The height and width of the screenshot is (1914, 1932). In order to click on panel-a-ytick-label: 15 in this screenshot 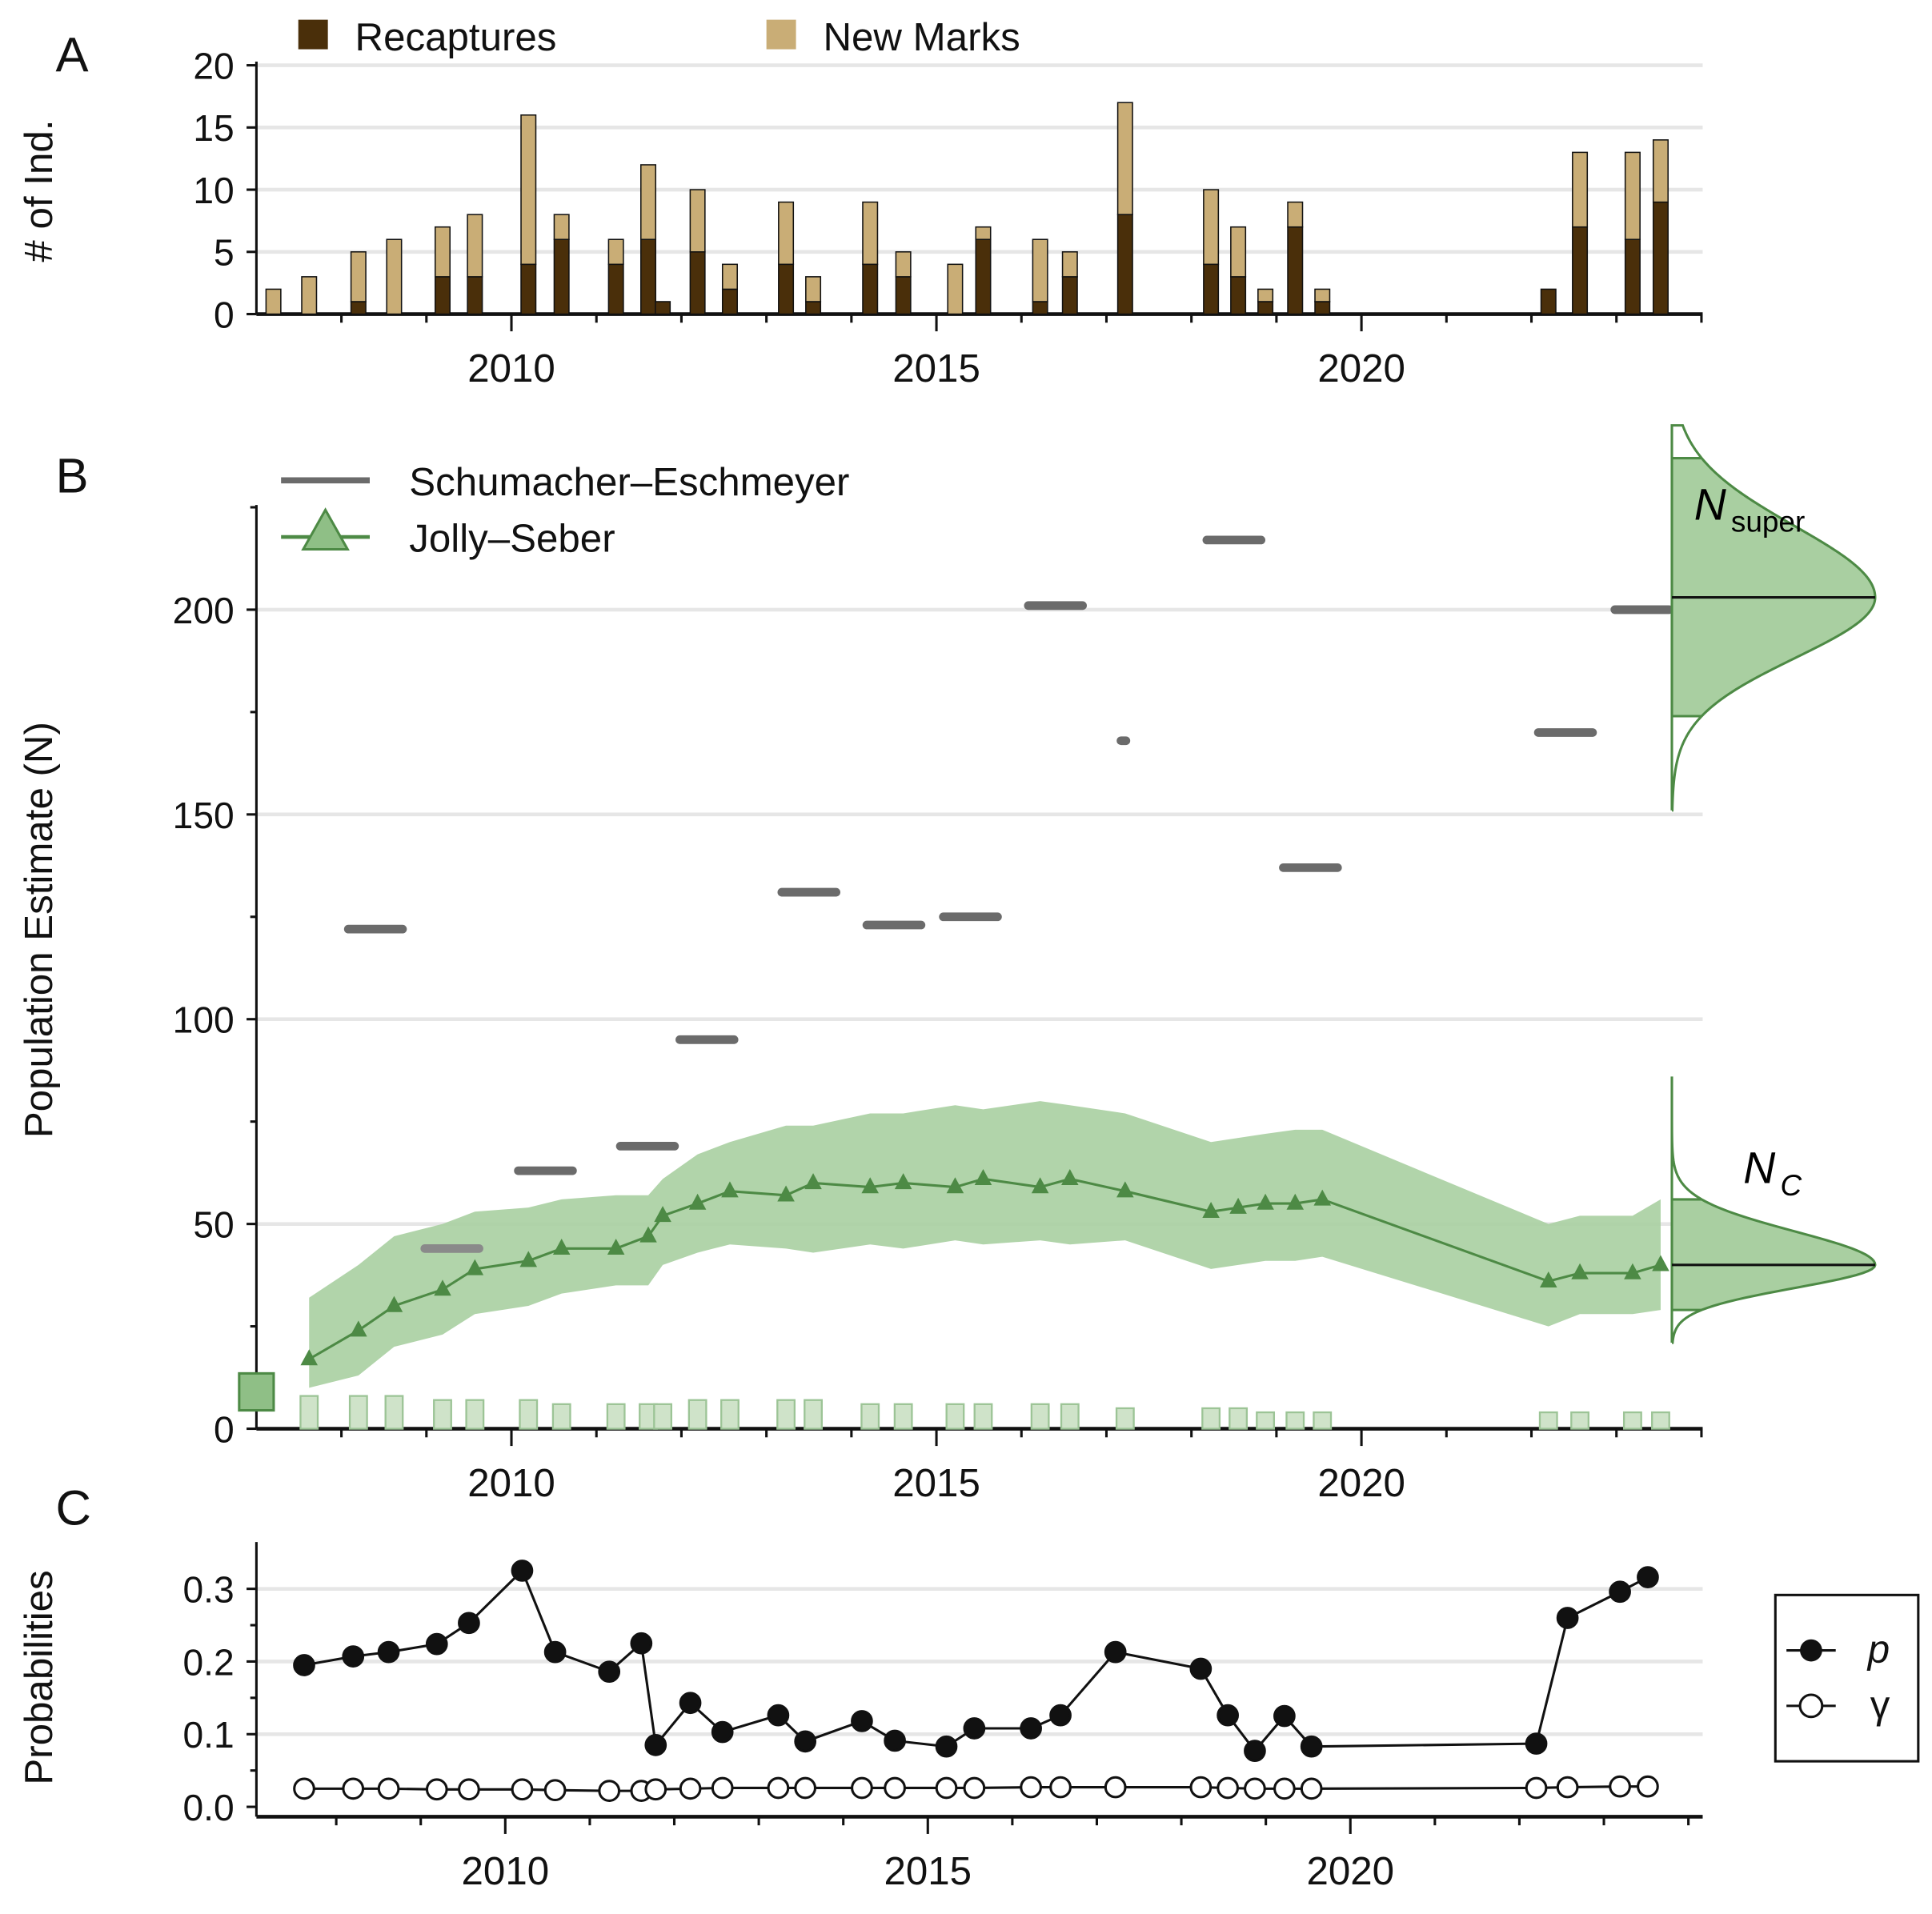, I will do `click(213, 128)`.